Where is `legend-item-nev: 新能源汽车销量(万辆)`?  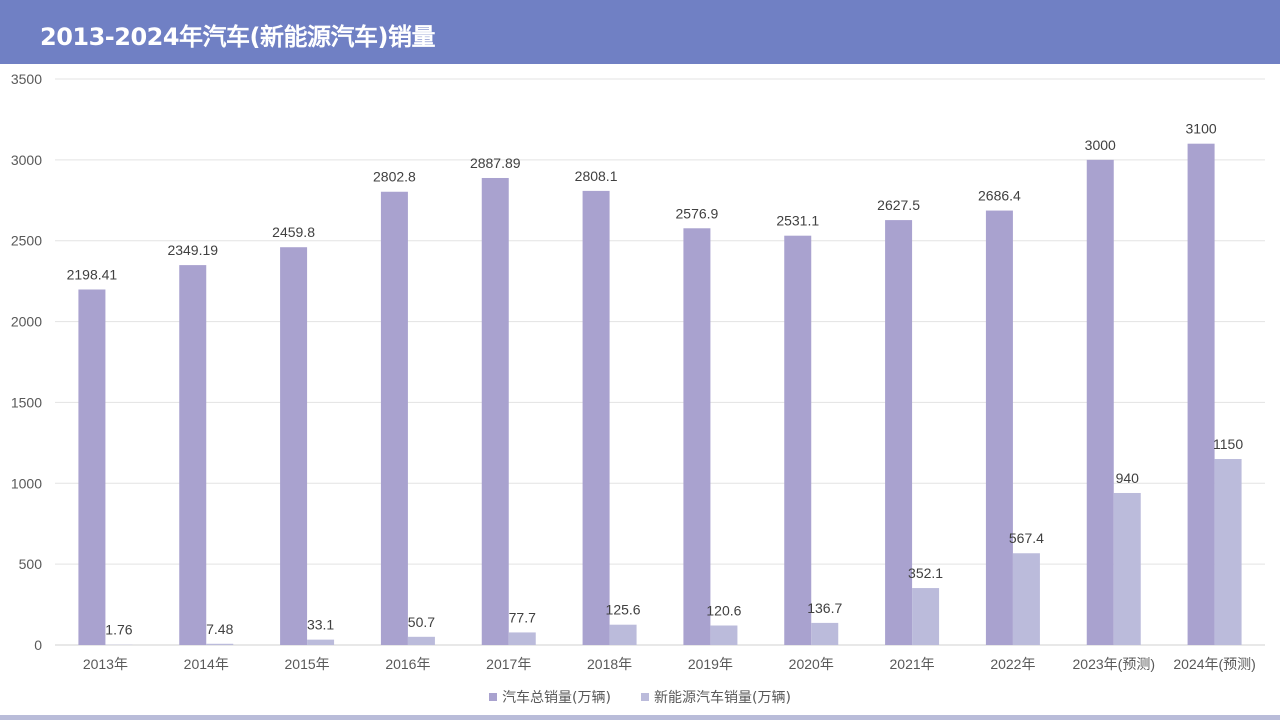 legend-item-nev: 新能源汽车销量(万辆) is located at coordinates (716, 697).